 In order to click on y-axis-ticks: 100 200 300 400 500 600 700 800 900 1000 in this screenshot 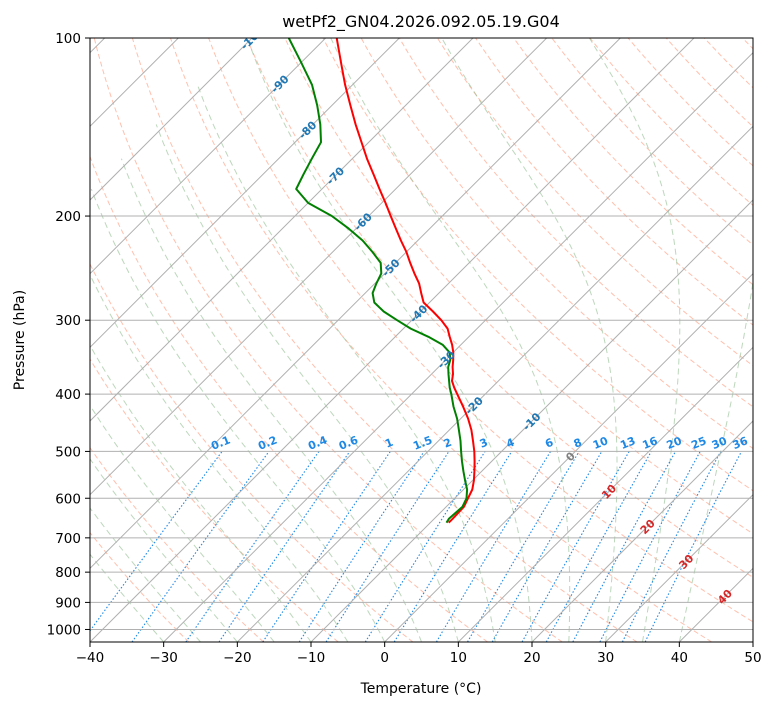, I will do `click(68, 334)`.